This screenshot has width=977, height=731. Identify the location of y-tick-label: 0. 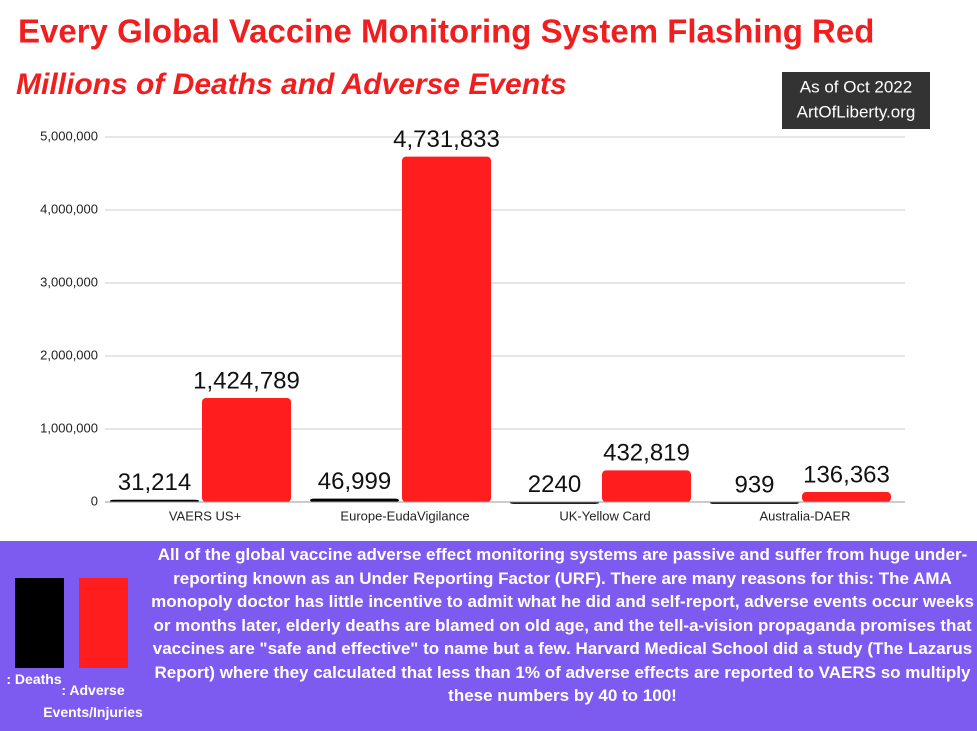
(94, 500).